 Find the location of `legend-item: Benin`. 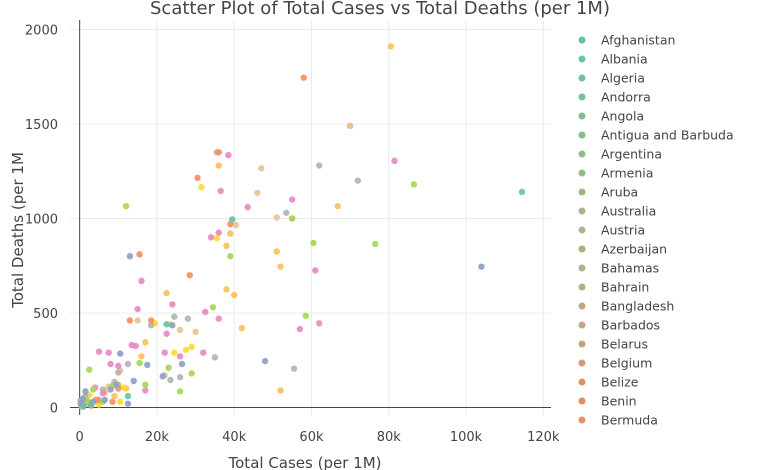

legend-item: Benin is located at coordinates (607, 401).